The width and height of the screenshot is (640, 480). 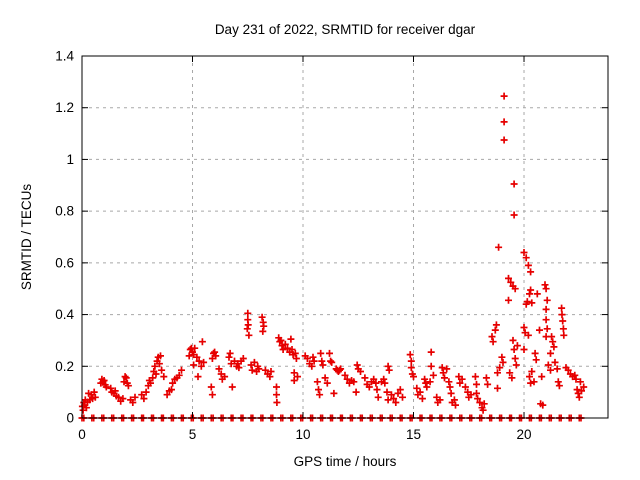 What do you see at coordinates (64, 262) in the screenshot?
I see `y-tick-label: 0.6` at bounding box center [64, 262].